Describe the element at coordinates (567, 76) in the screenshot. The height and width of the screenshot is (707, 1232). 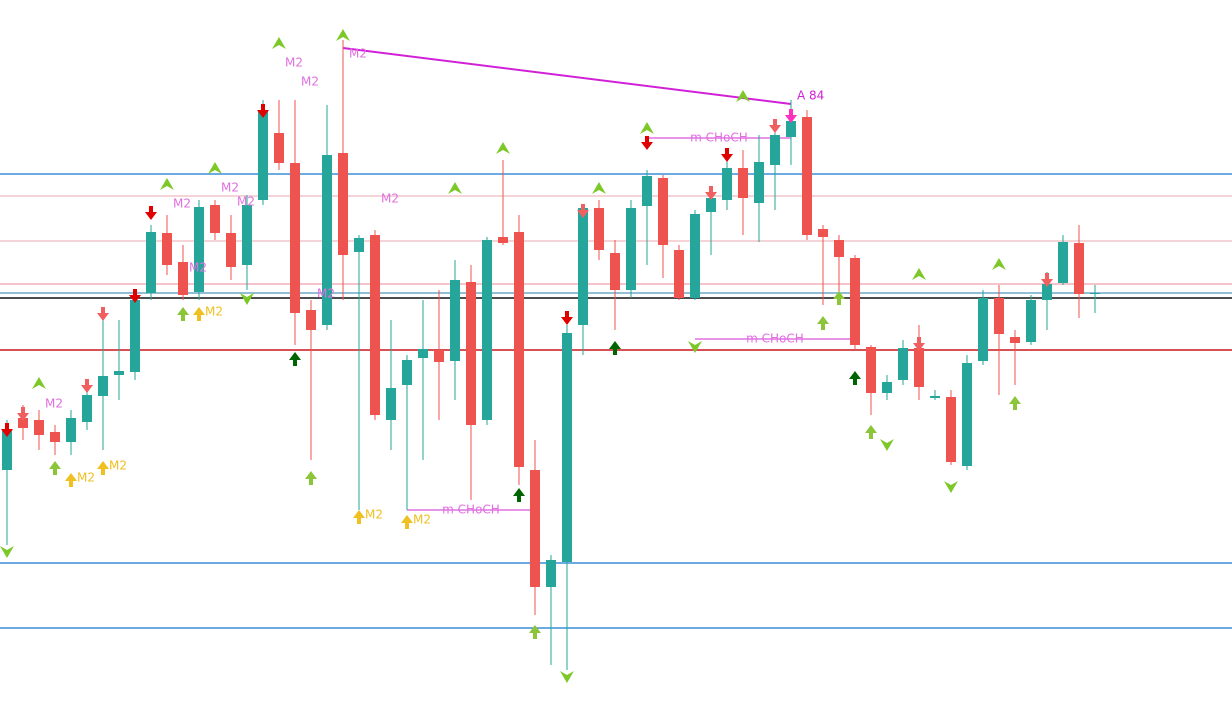
I see `trend-line` at that location.